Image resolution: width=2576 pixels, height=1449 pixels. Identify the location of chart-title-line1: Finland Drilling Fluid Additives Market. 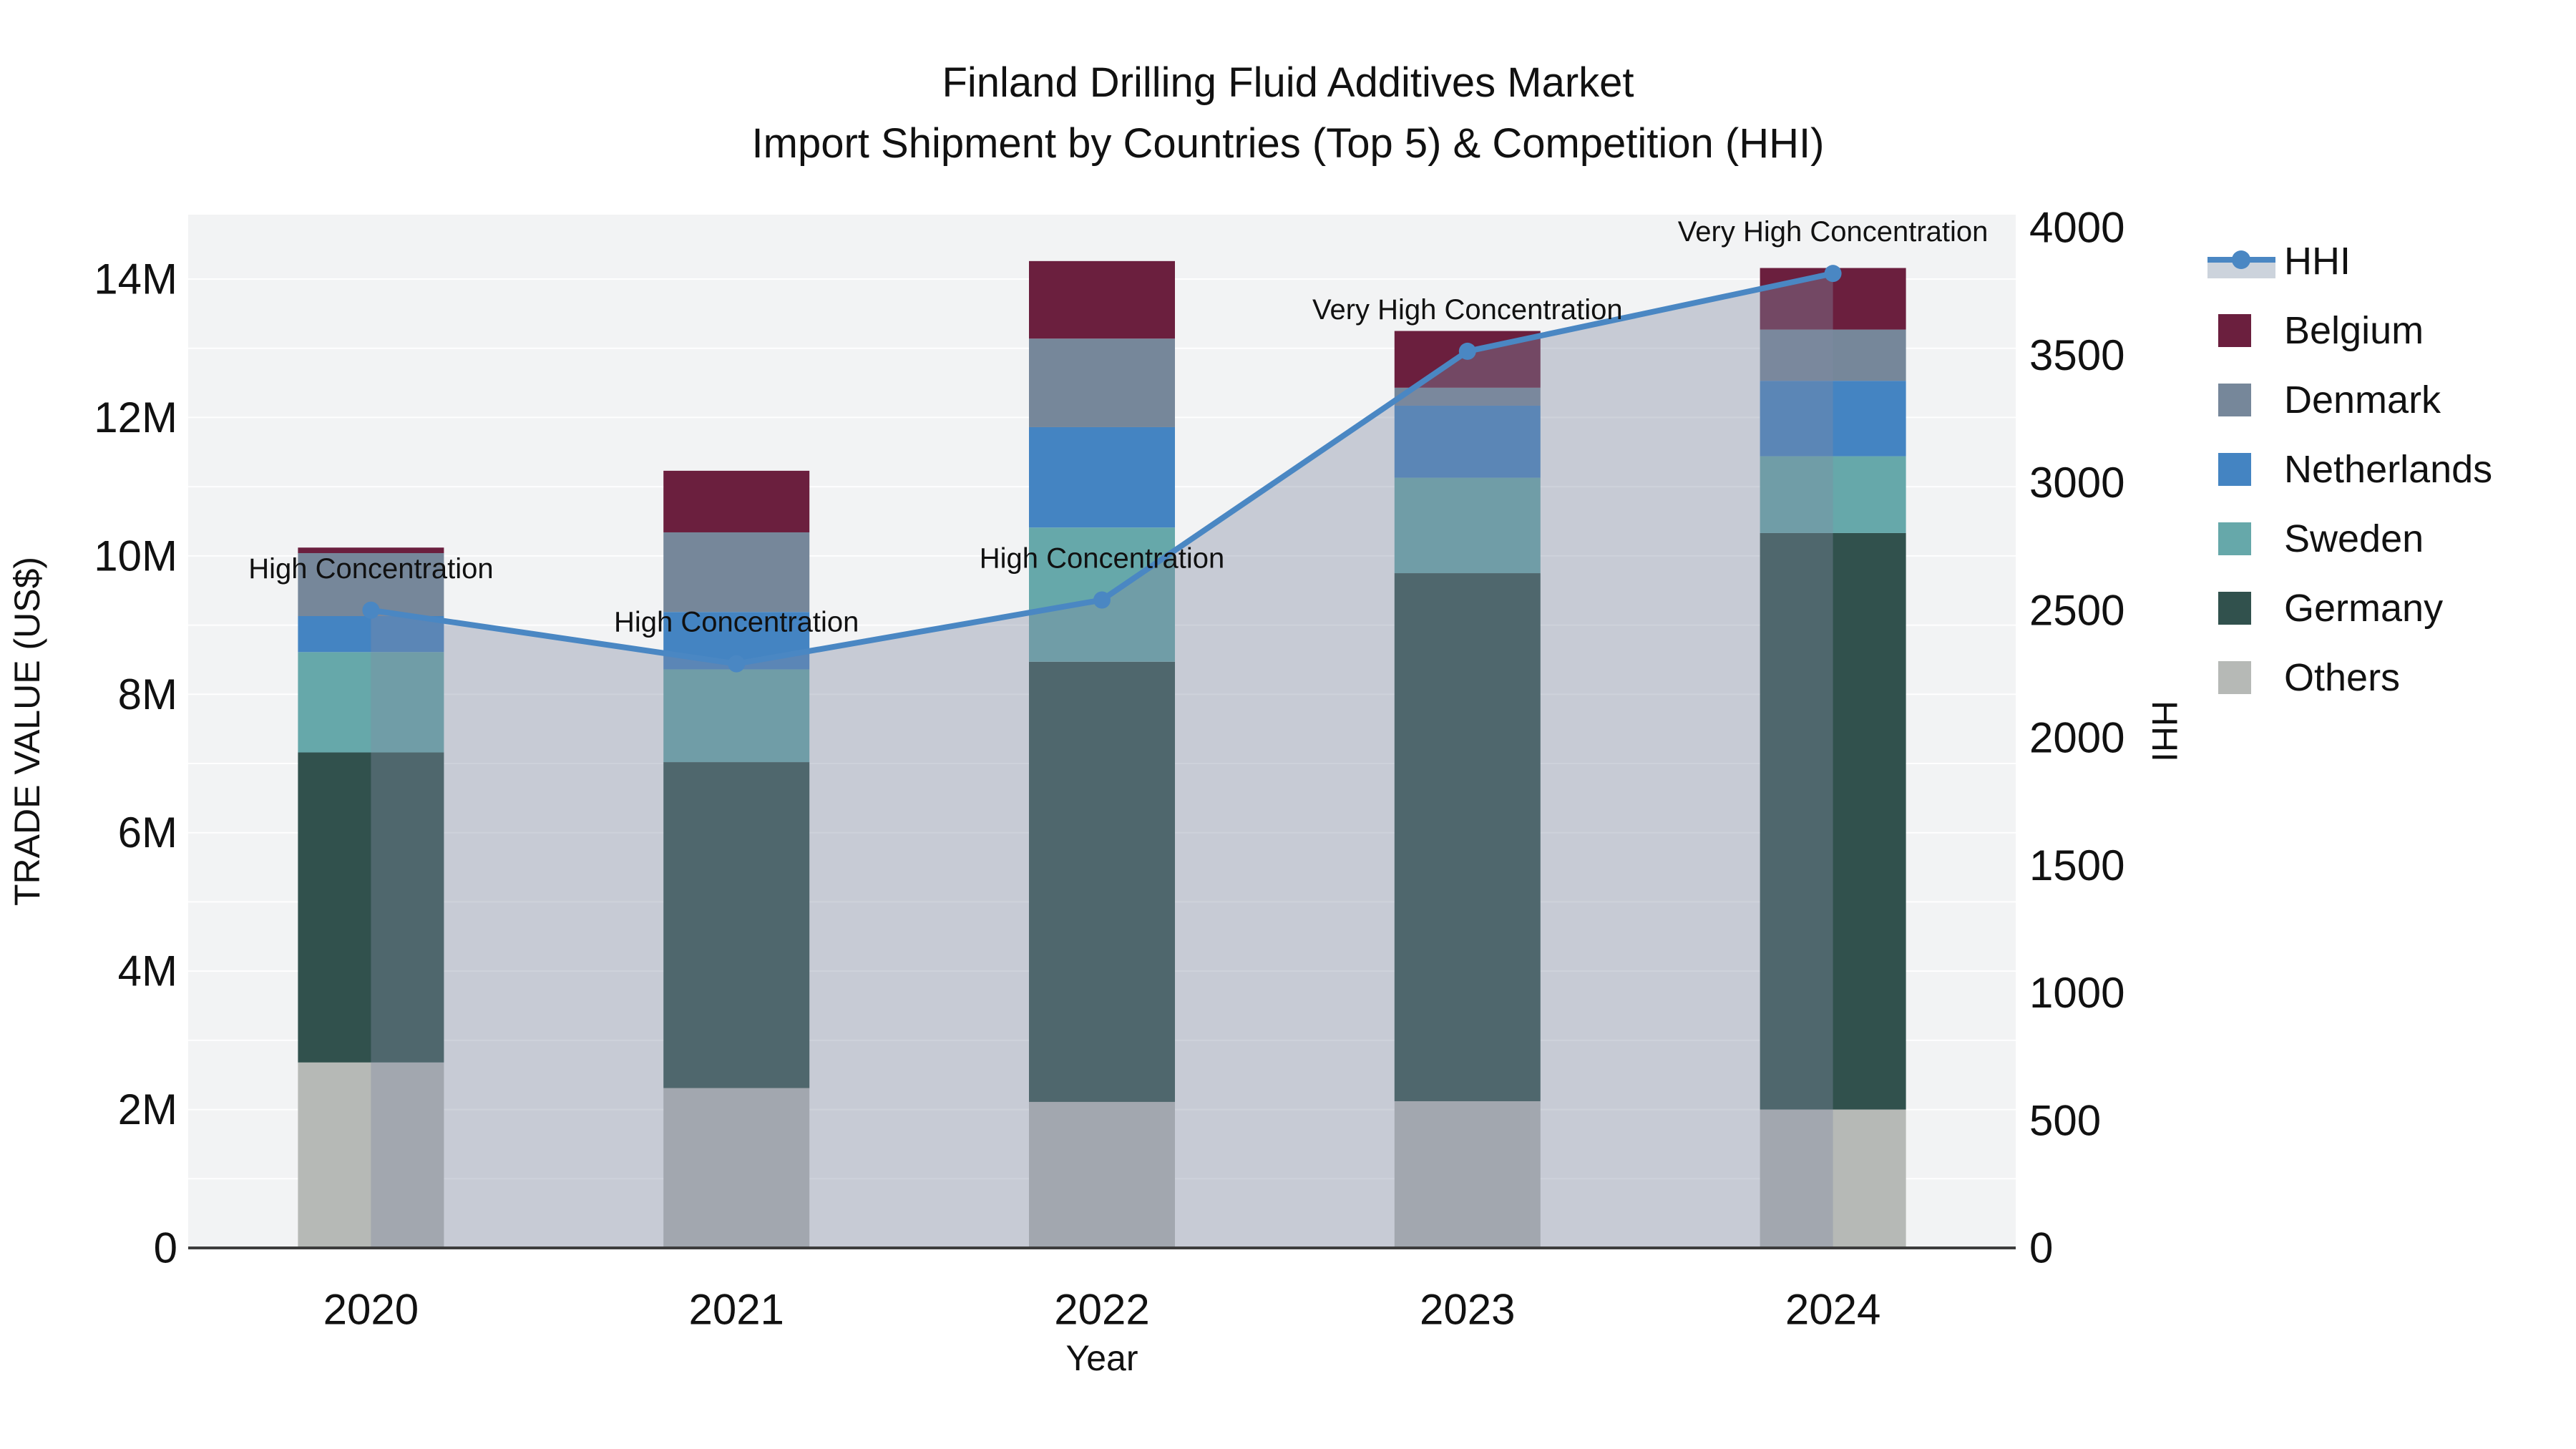
(1288, 82).